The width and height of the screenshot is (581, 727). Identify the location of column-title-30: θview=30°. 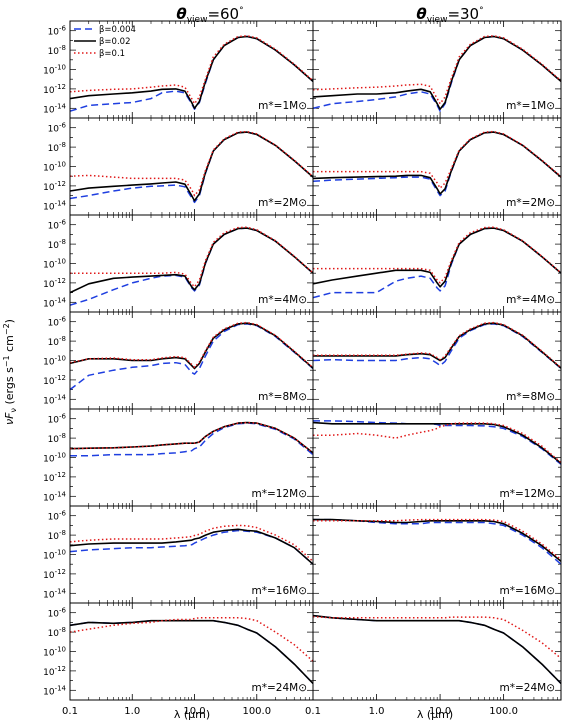
(449, 15).